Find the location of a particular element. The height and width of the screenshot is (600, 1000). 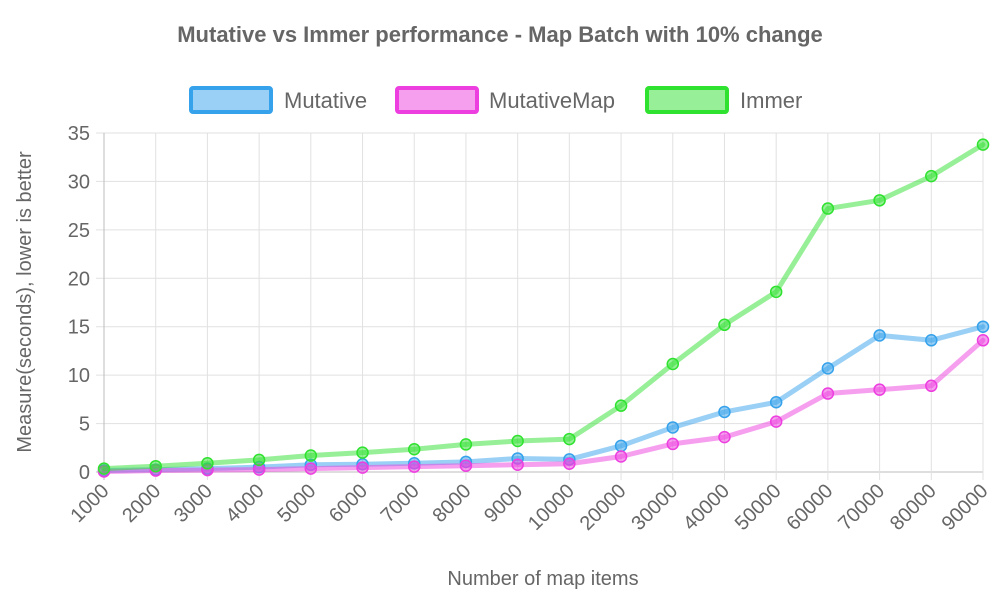

y-tick-label: 15 is located at coordinates (79, 328).